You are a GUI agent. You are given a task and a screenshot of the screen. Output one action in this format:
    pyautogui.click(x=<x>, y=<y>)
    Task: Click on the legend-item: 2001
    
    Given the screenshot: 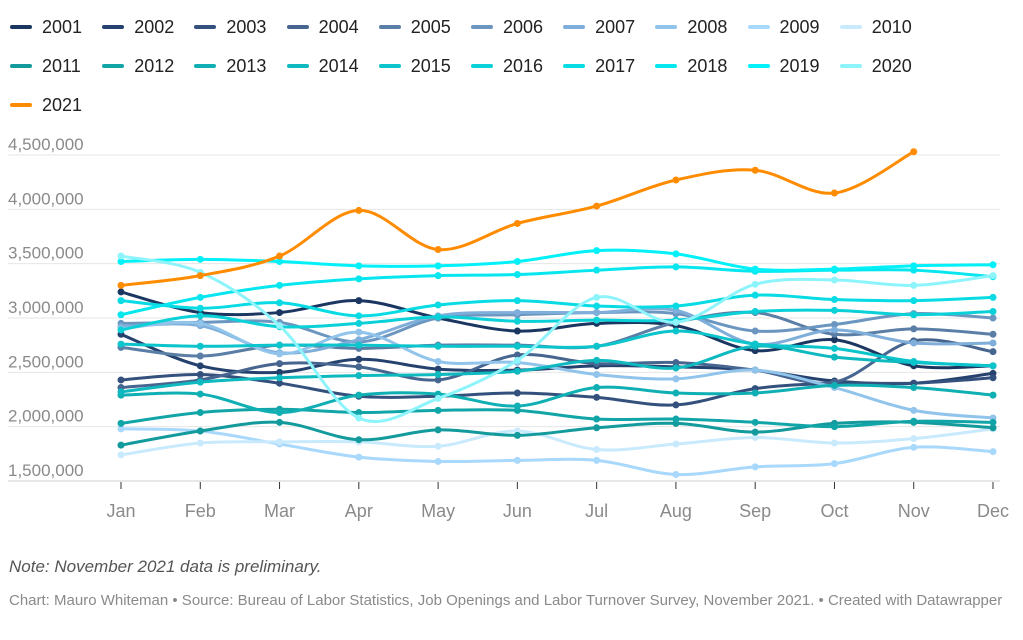 What is the action you would take?
    pyautogui.click(x=56, y=27)
    